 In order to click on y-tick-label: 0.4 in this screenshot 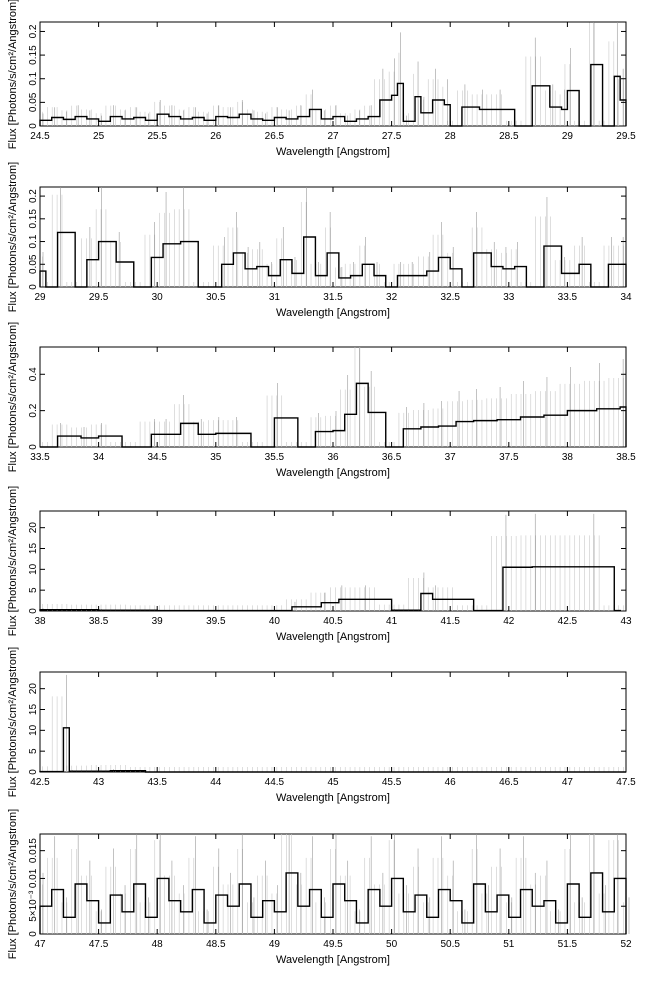, I will do `click(33, 374)`.